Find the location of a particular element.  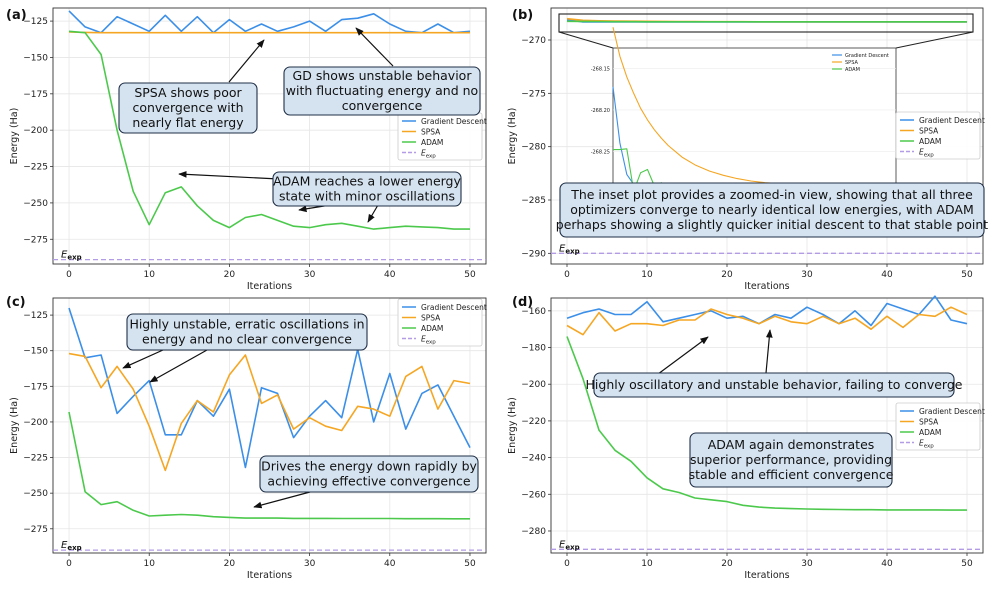

y-tick-label: −150 is located at coordinates (35, 352).